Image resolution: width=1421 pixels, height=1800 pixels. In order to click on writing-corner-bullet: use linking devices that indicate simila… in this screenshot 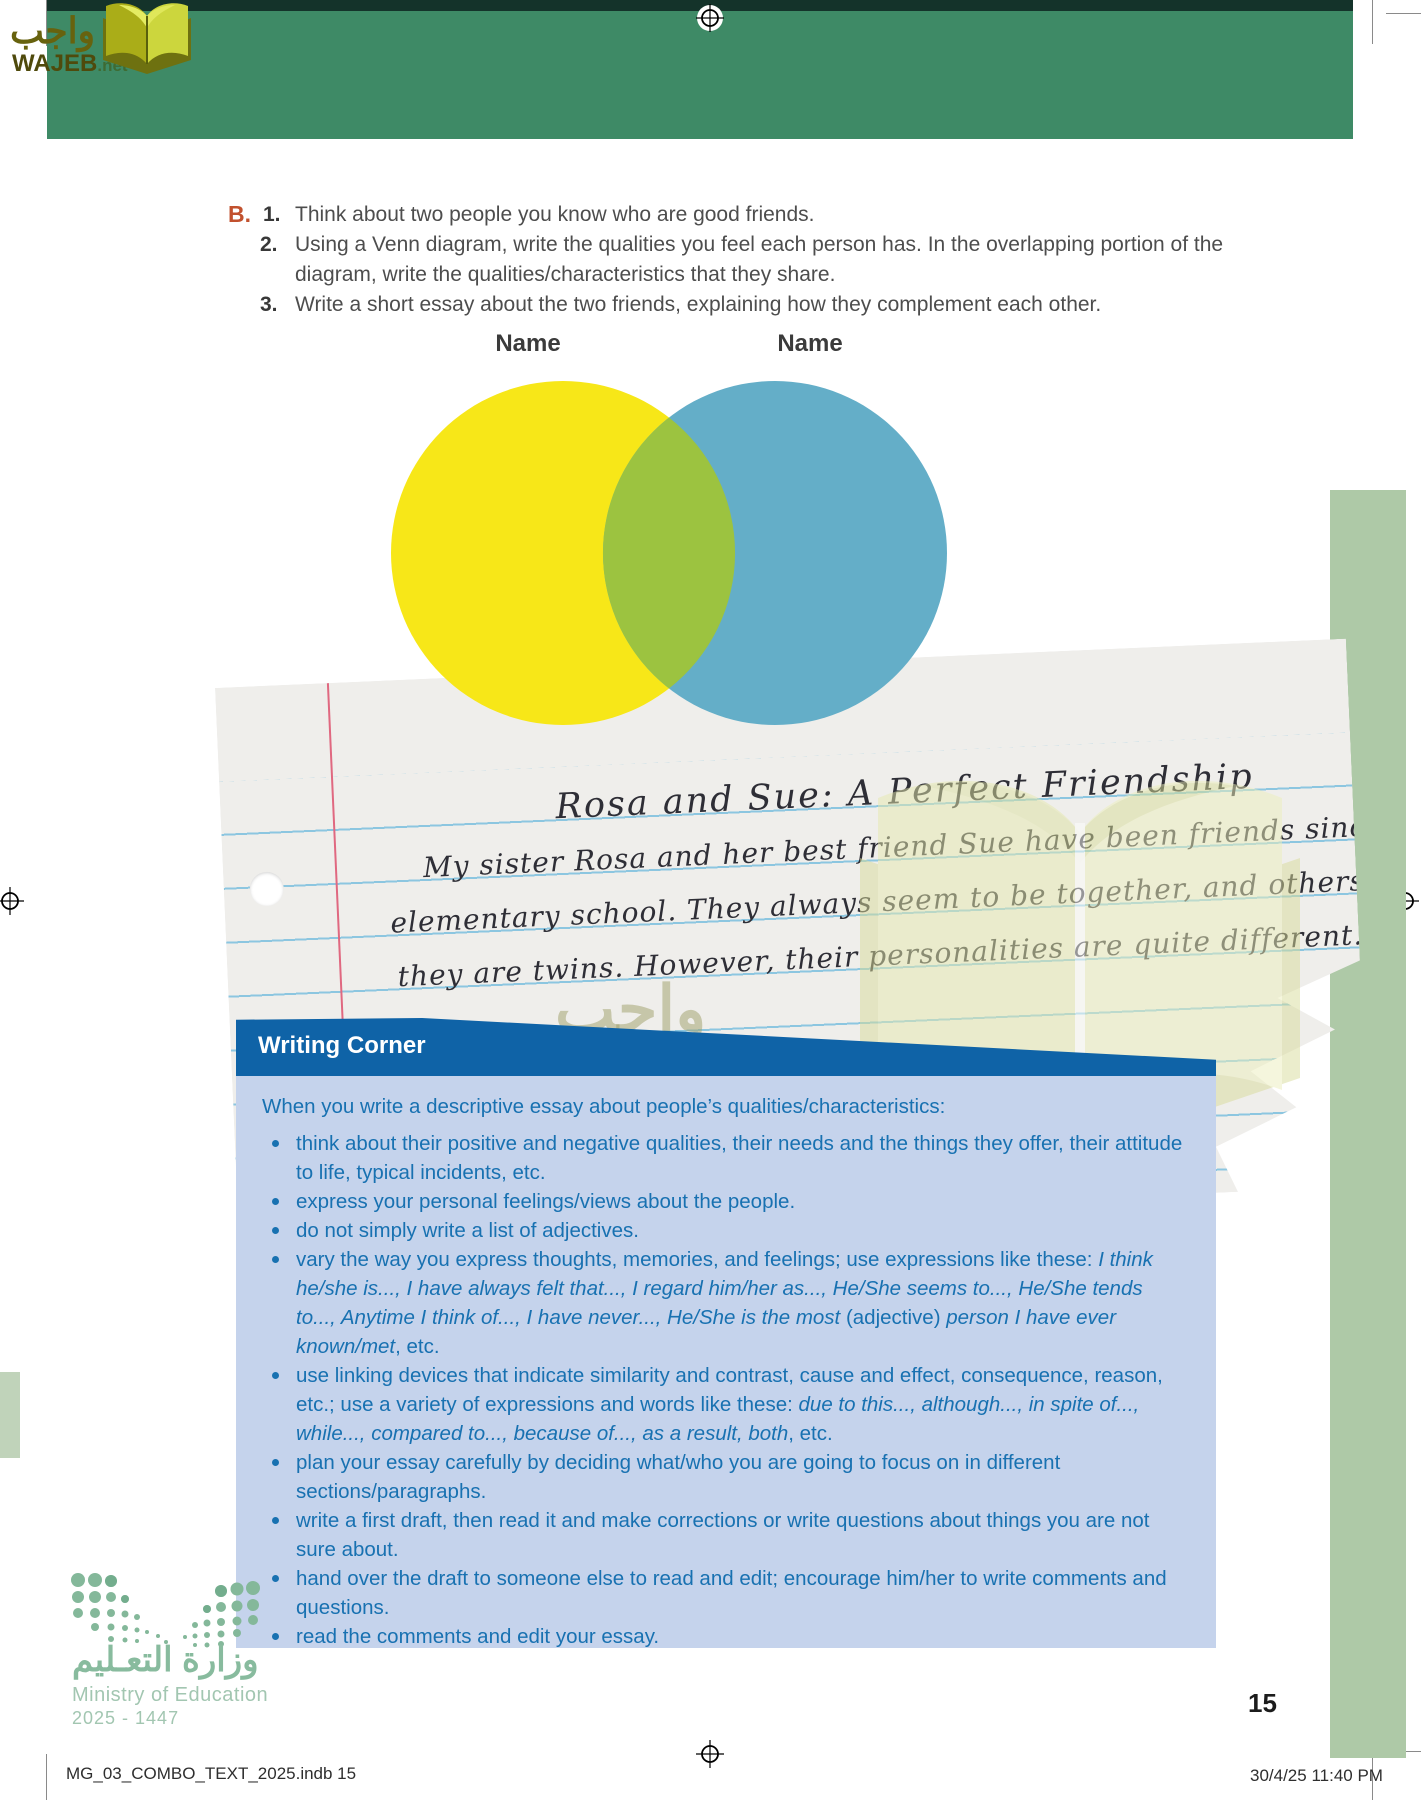, I will do `click(724, 1404)`.